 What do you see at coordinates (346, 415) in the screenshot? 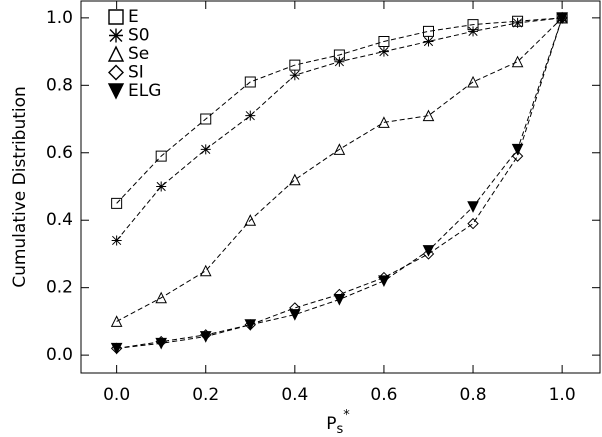
I see `x-label-sup: *` at bounding box center [346, 415].